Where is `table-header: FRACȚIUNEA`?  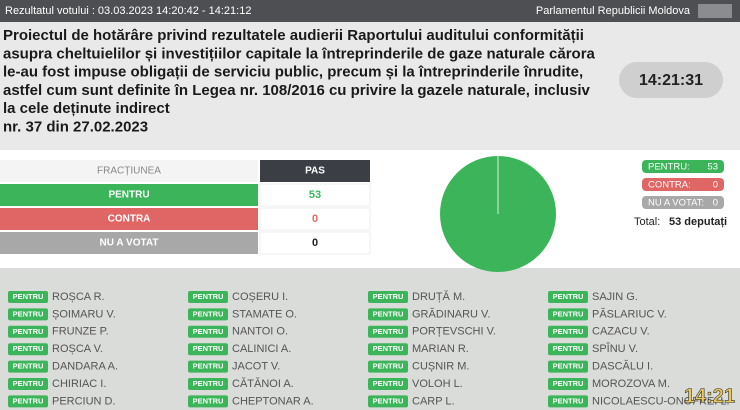
table-header: FRACȚIUNEA is located at coordinates (129, 171).